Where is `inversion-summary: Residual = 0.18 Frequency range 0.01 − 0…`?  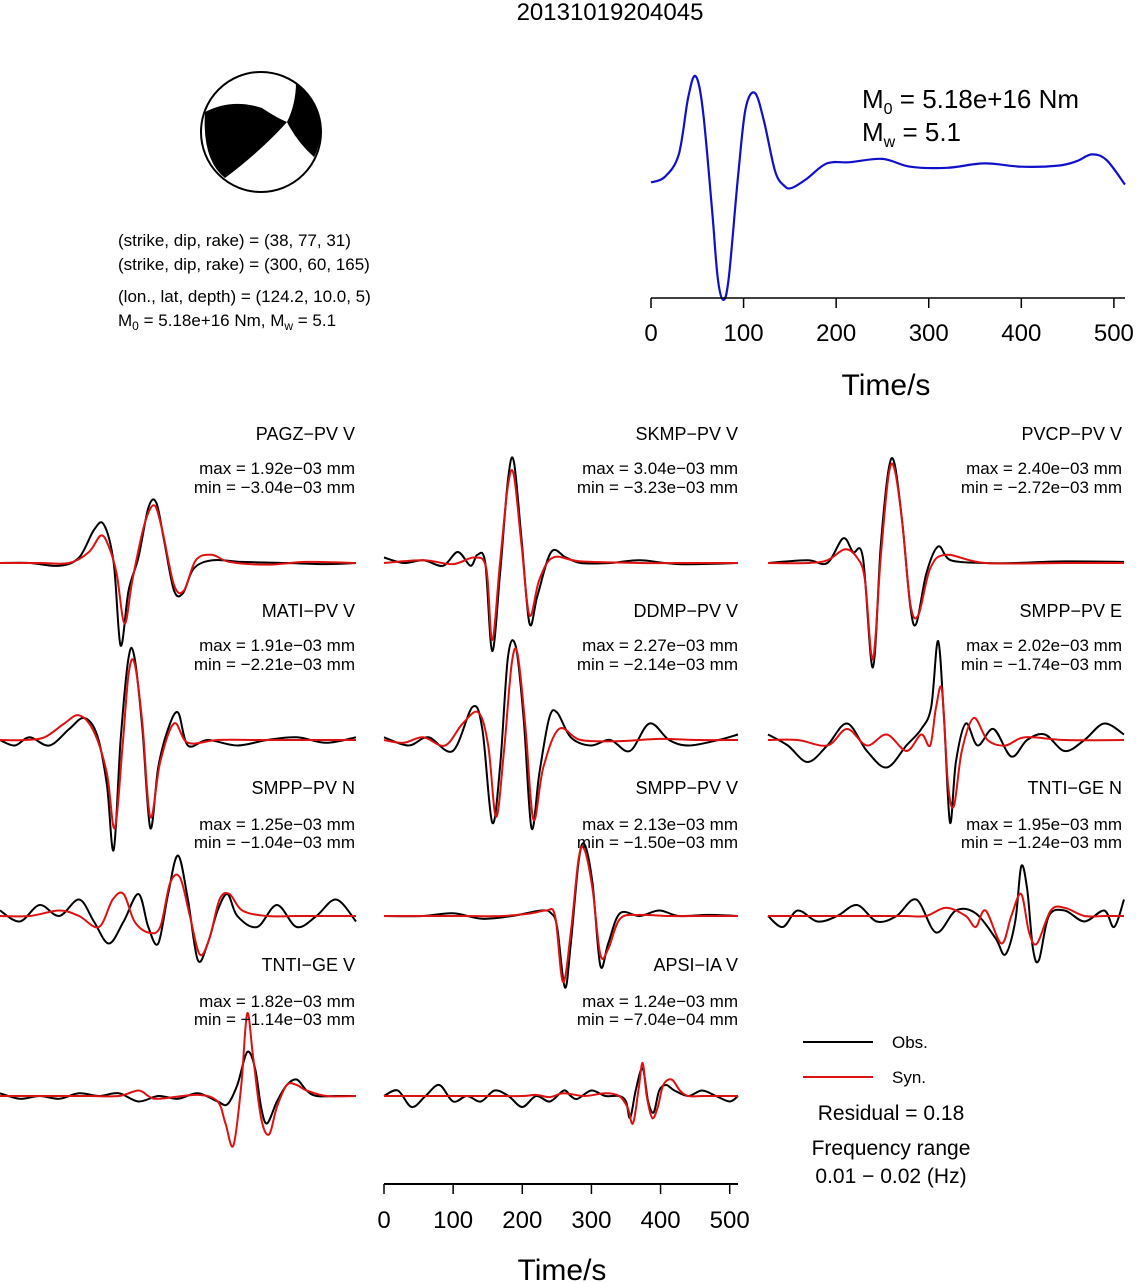 inversion-summary: Residual = 0.18 Frequency range 0.01 − 0… is located at coordinates (891, 1145).